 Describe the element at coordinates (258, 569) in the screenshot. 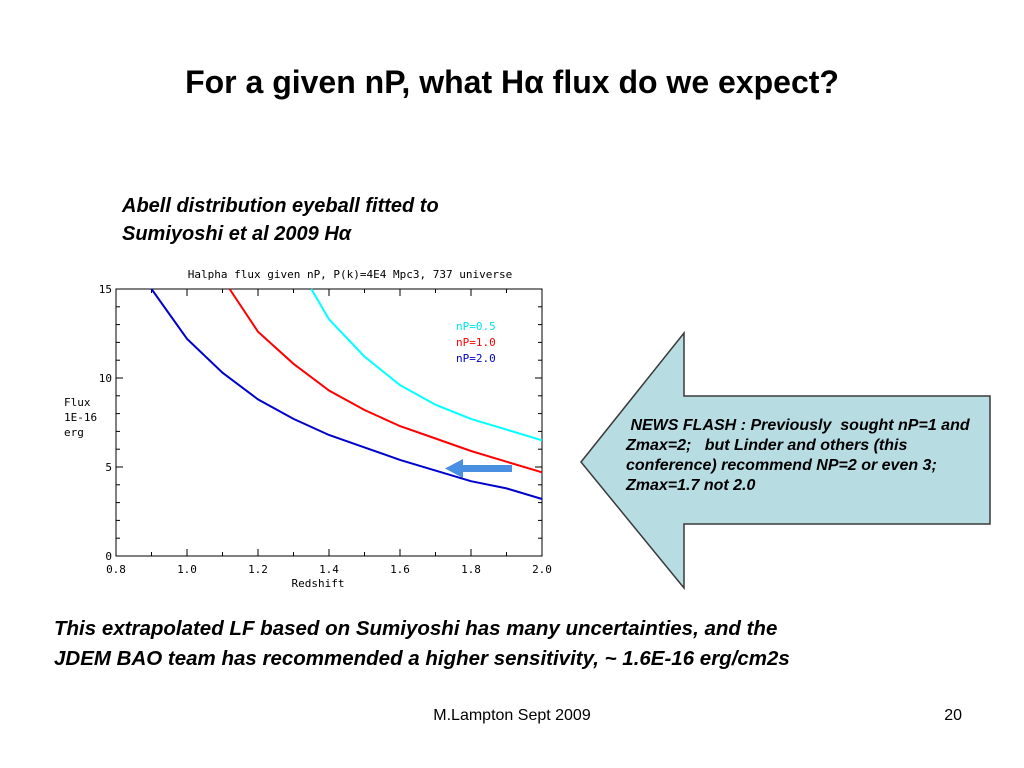

I see `x-tick-label: 1.2` at that location.